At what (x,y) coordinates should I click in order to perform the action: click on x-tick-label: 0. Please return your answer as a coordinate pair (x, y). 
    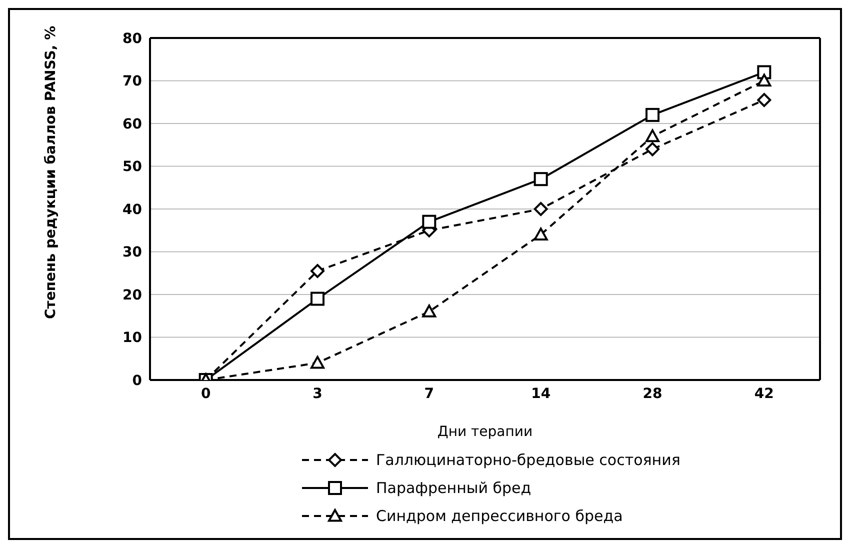
    Looking at the image, I should click on (205, 394).